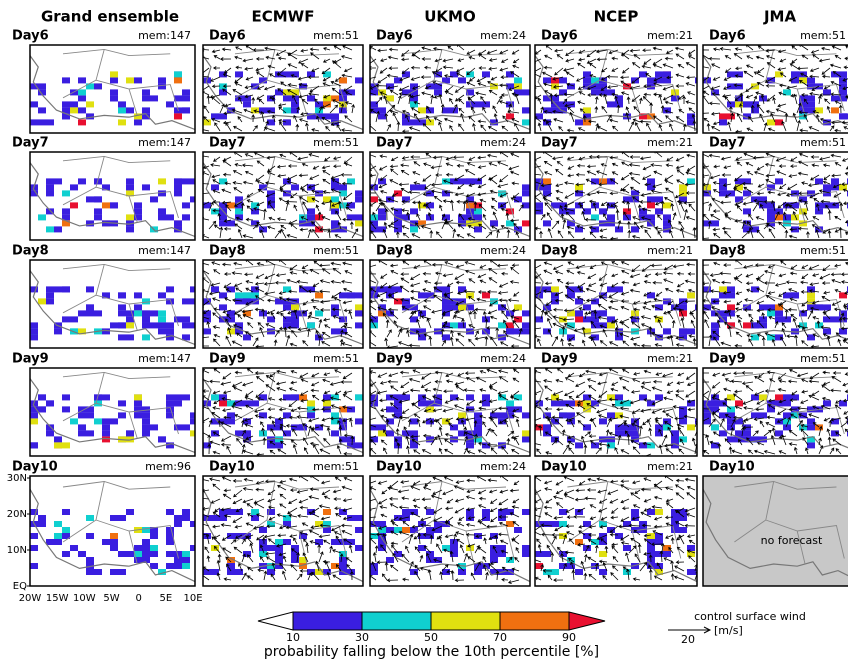 The height and width of the screenshot is (668, 848). Describe the element at coordinates (84, 598) in the screenshot. I see `lon-label: 10W` at that location.